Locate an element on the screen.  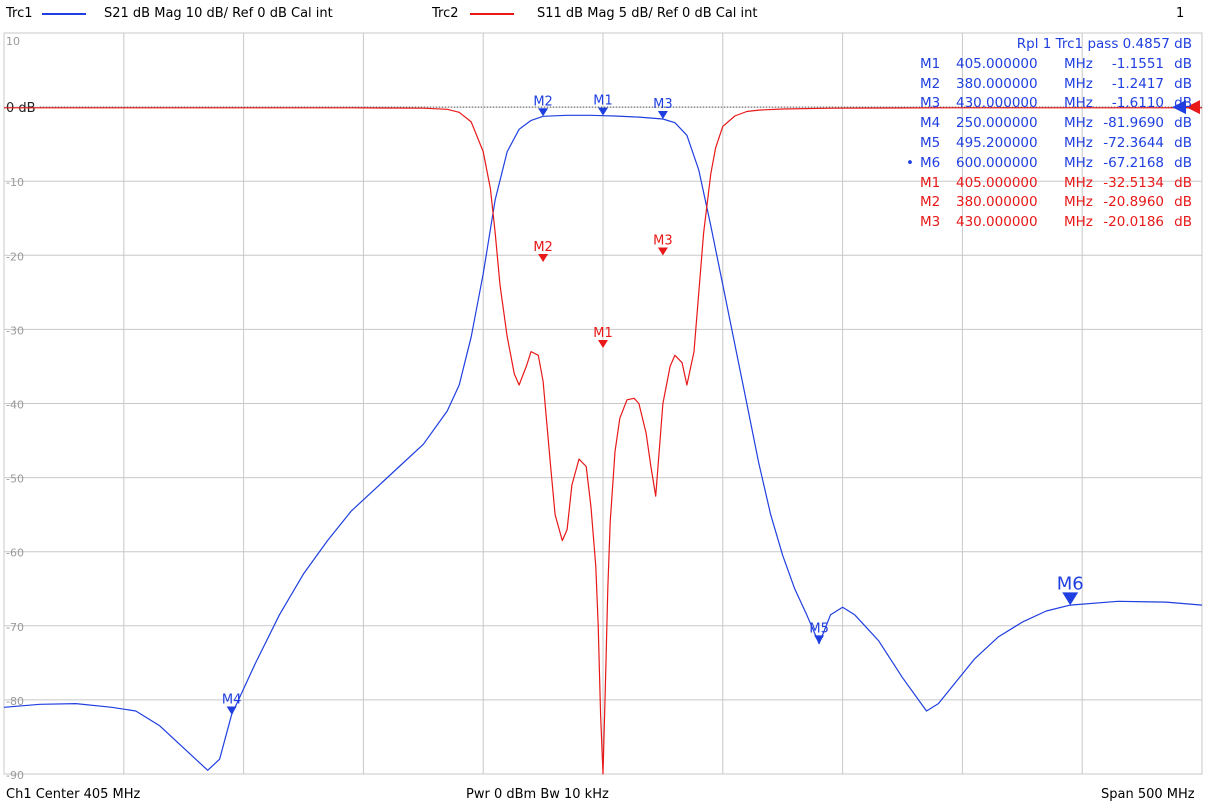
marker-name: M4 is located at coordinates (930, 123).